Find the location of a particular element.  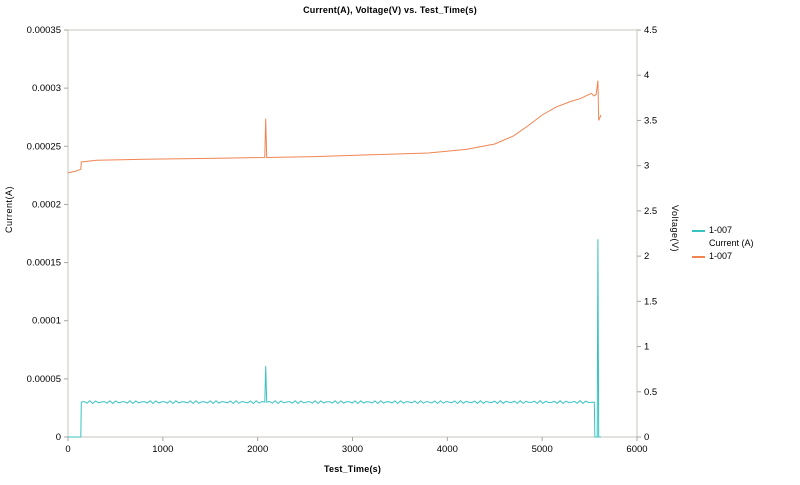

legend-label: Current (A) is located at coordinates (731, 243).